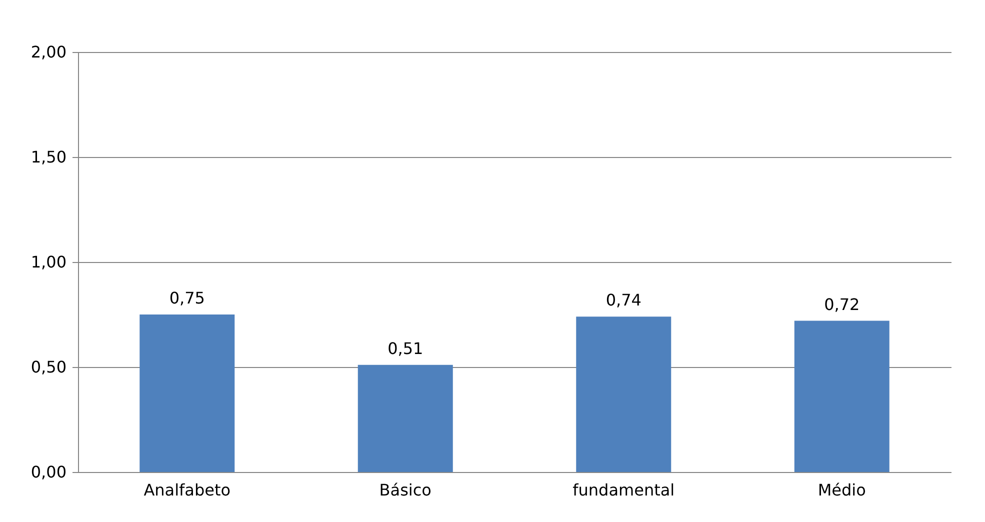  Describe the element at coordinates (48, 262) in the screenshot. I see `y-tick-label: 1,00` at that location.